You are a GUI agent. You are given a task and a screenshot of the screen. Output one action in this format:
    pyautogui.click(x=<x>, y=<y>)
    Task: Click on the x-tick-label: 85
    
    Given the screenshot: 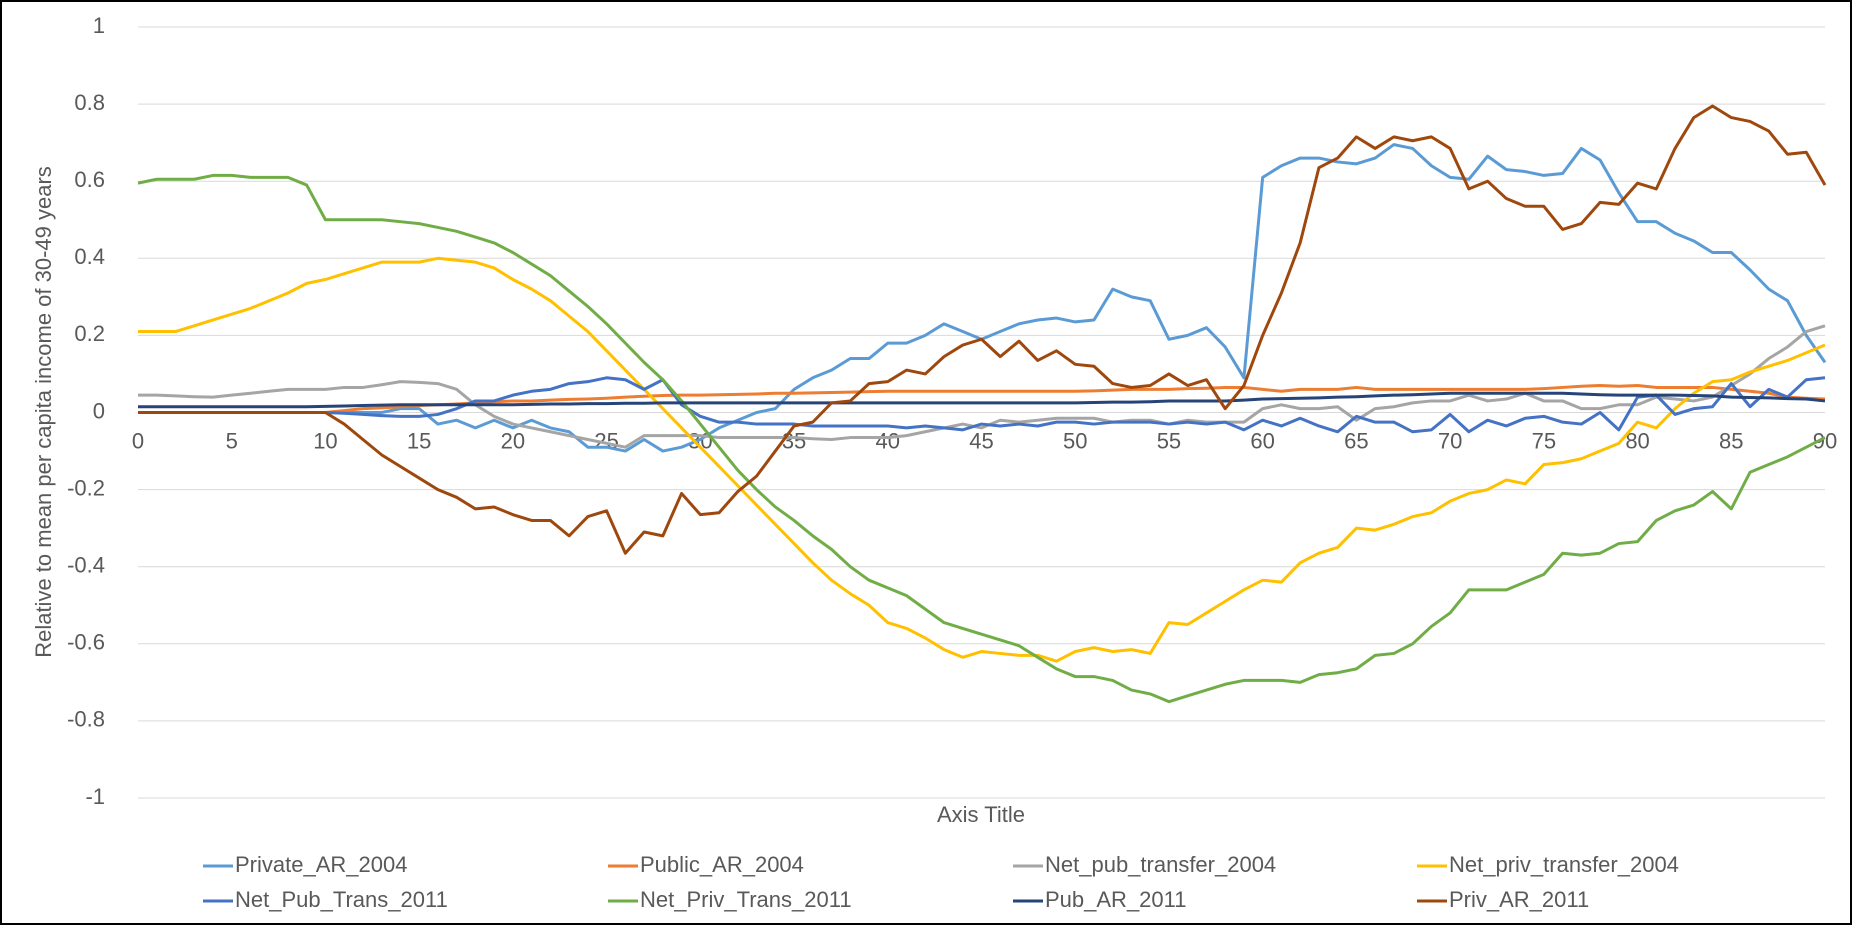 What is the action you would take?
    pyautogui.click(x=1731, y=440)
    